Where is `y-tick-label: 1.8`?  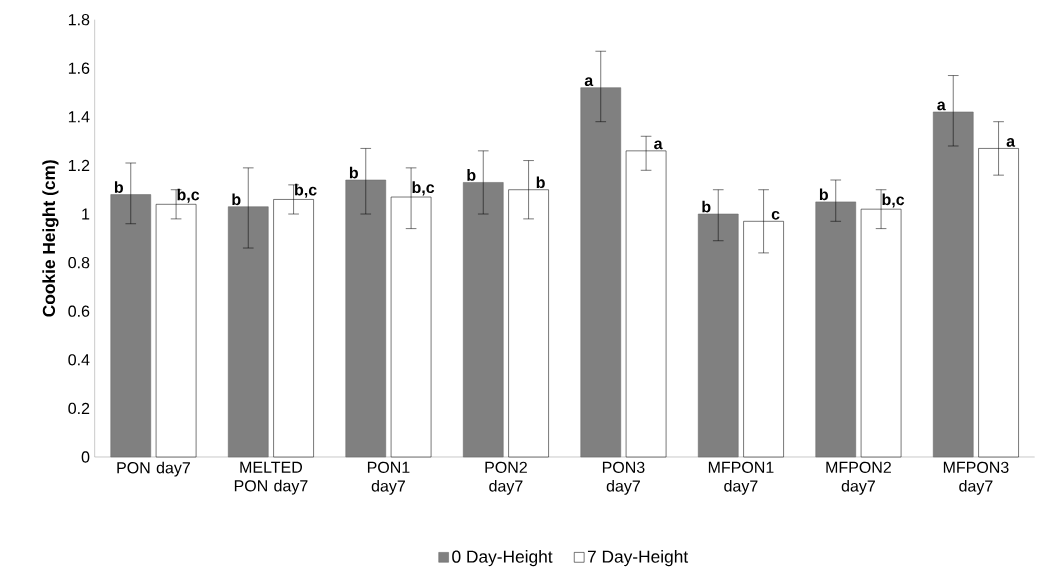
y-tick-label: 1.8 is located at coordinates (79, 20).